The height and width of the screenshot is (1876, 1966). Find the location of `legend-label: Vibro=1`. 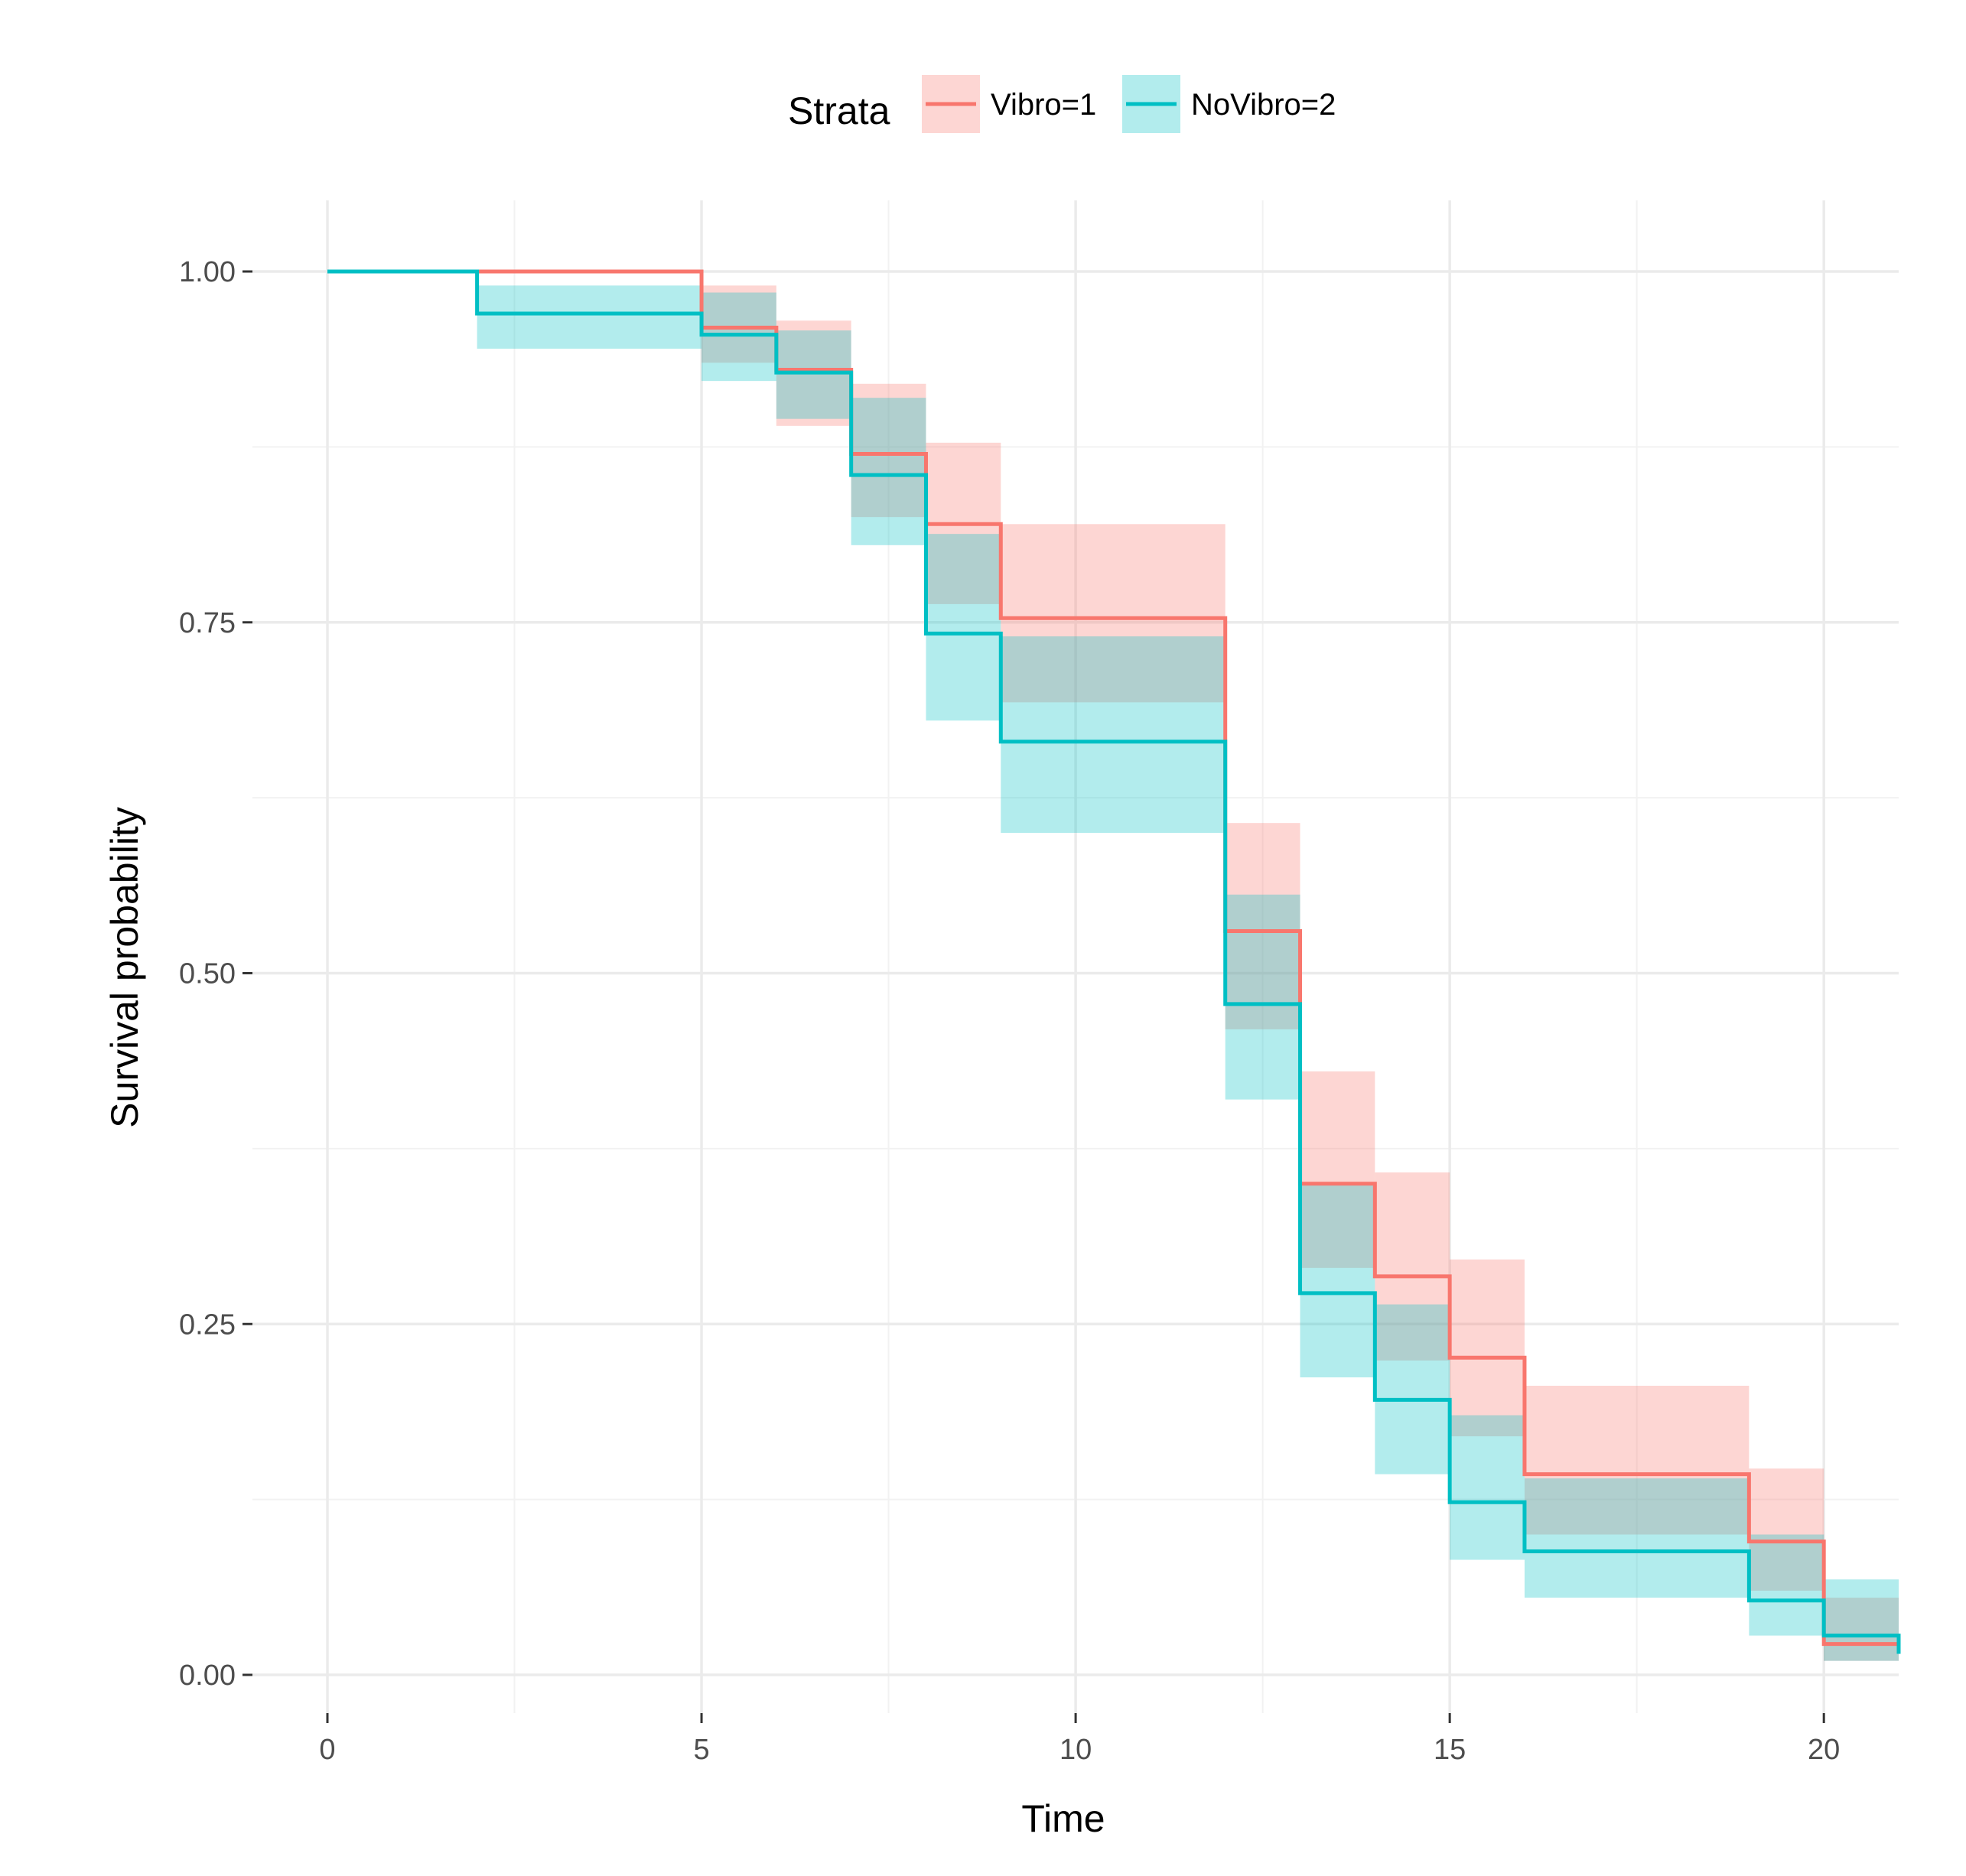

legend-label: Vibro=1 is located at coordinates (1043, 105).